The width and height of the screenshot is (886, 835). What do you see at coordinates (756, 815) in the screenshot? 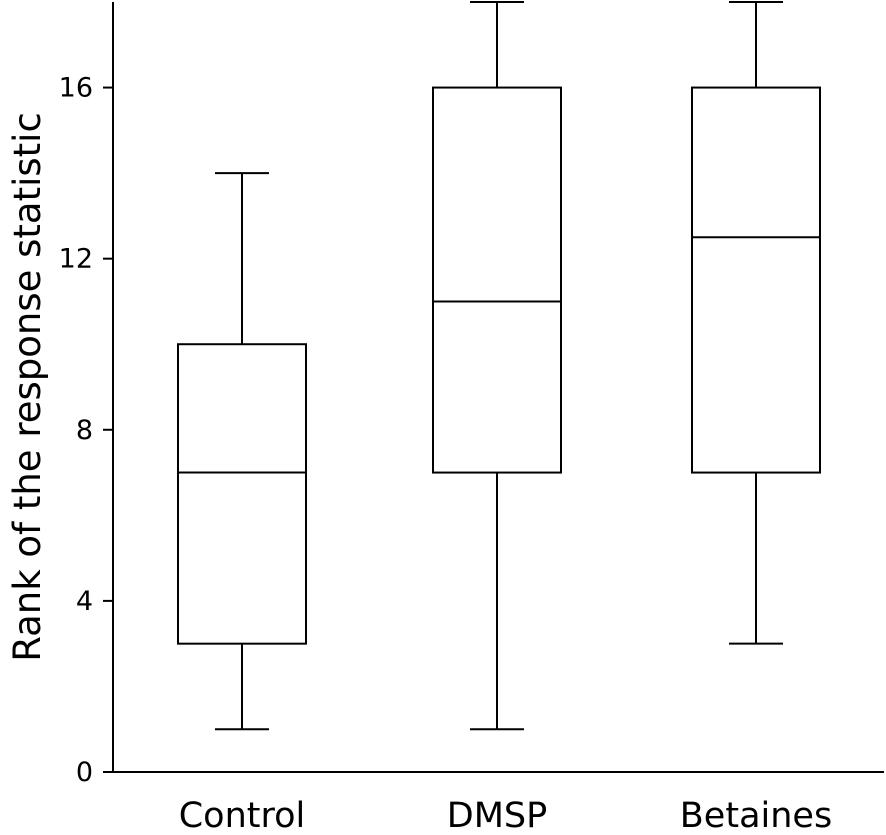
I see `x-category-label: Betaines` at bounding box center [756, 815].